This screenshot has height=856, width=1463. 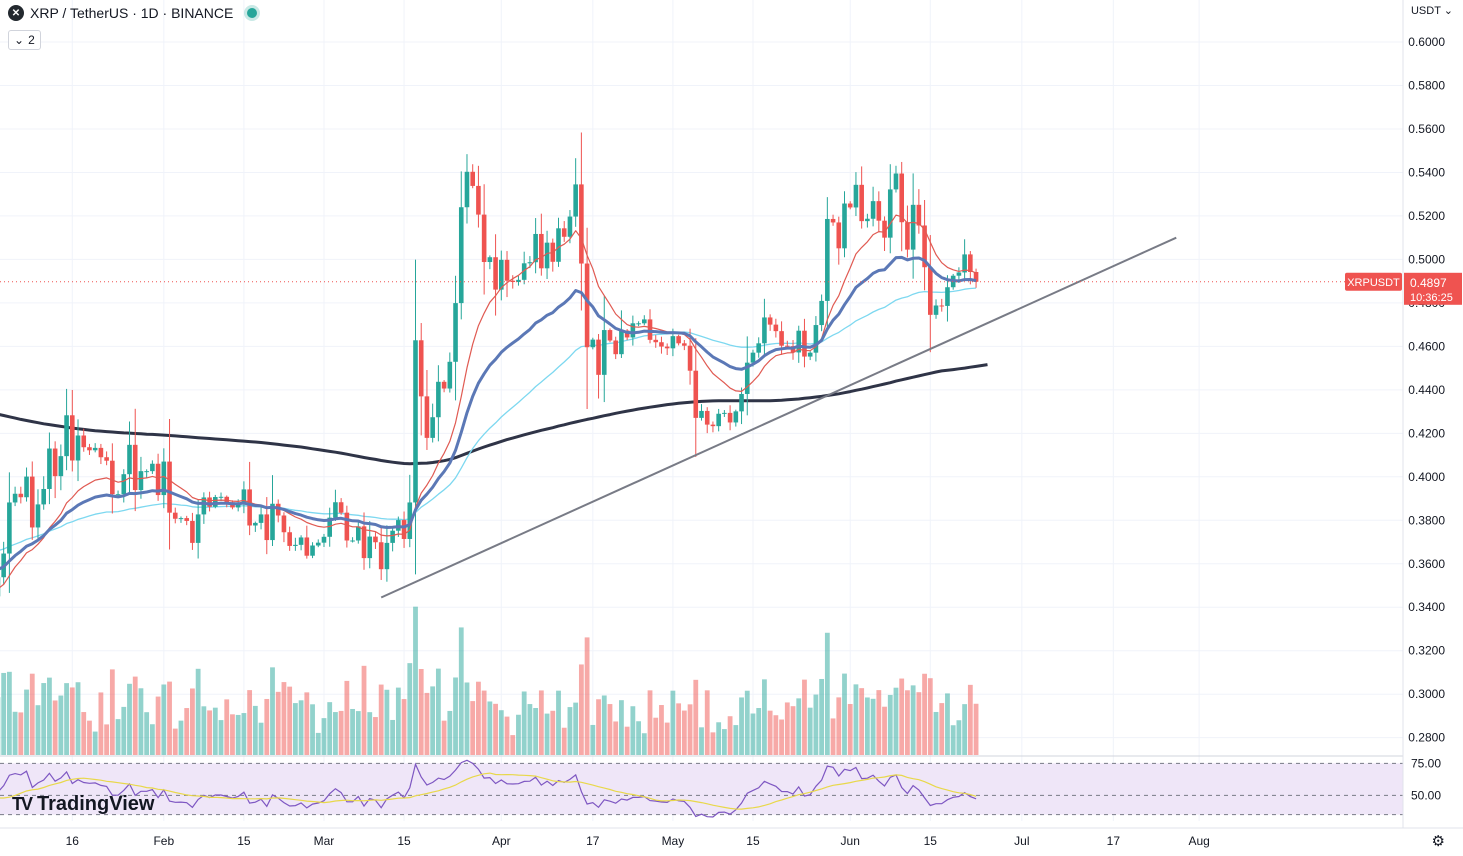 What do you see at coordinates (96, 804) in the screenshot?
I see `brand-name: TradingView` at bounding box center [96, 804].